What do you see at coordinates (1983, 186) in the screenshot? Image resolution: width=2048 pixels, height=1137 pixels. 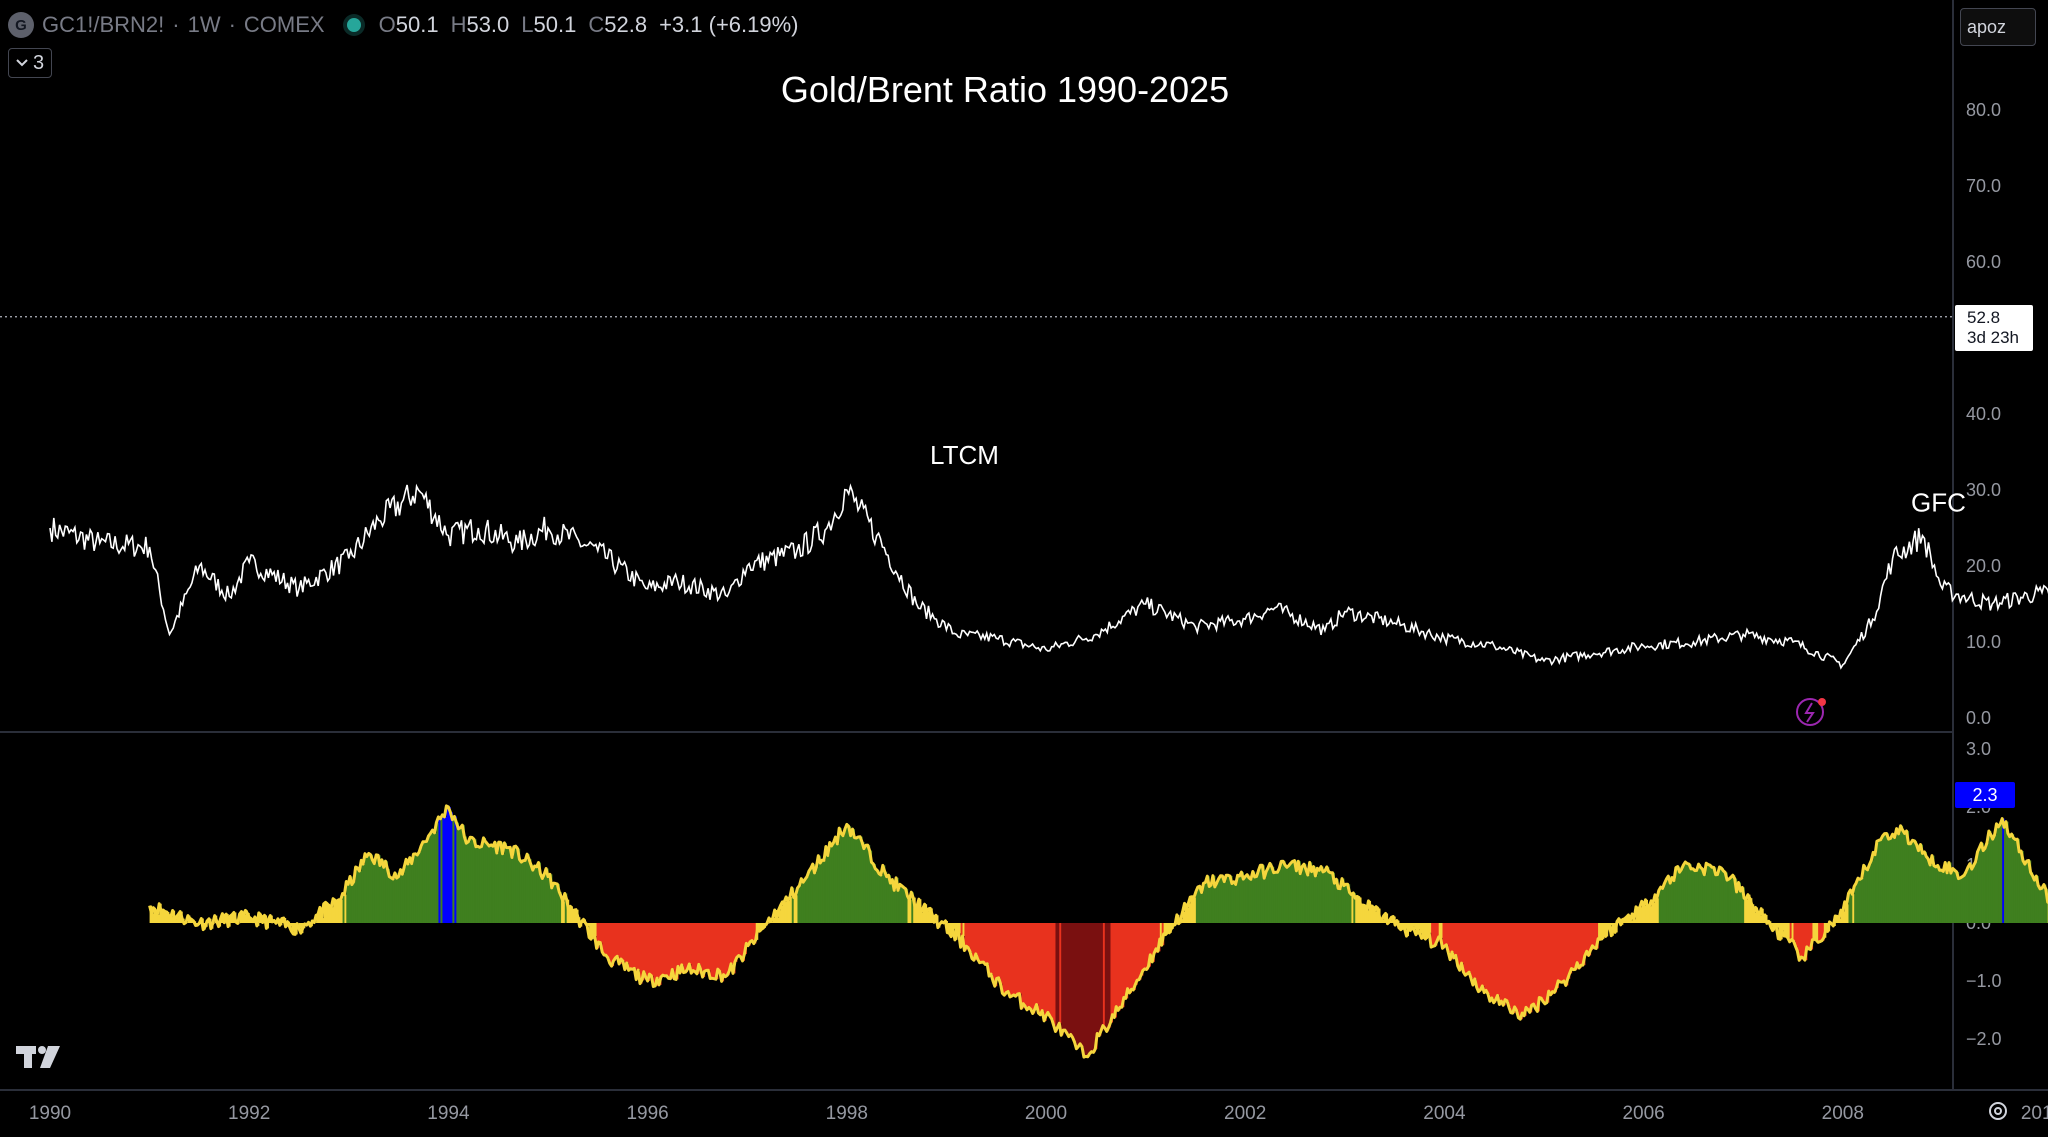 I see `price-tick-label: 70.0` at bounding box center [1983, 186].